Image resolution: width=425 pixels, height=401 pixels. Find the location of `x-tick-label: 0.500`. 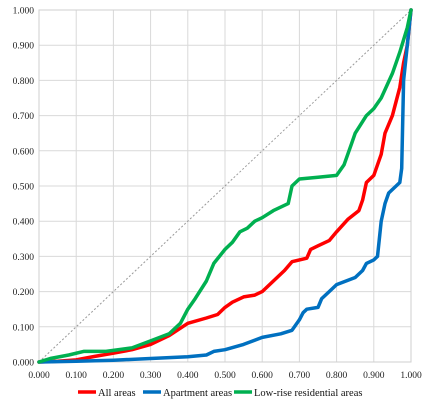

x-tick-label: 0.500 is located at coordinates (225, 376).